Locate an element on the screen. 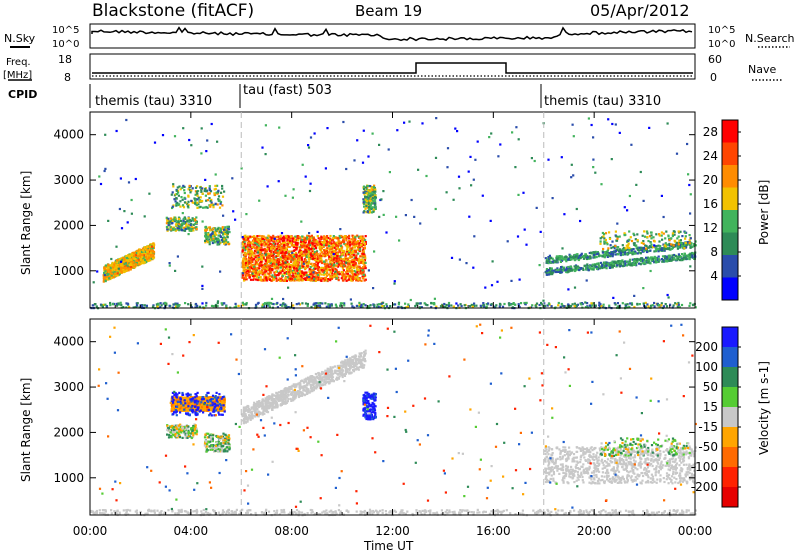 Image resolution: width=800 pixels, height=554 pixels. freq-panel is located at coordinates (392, 66).